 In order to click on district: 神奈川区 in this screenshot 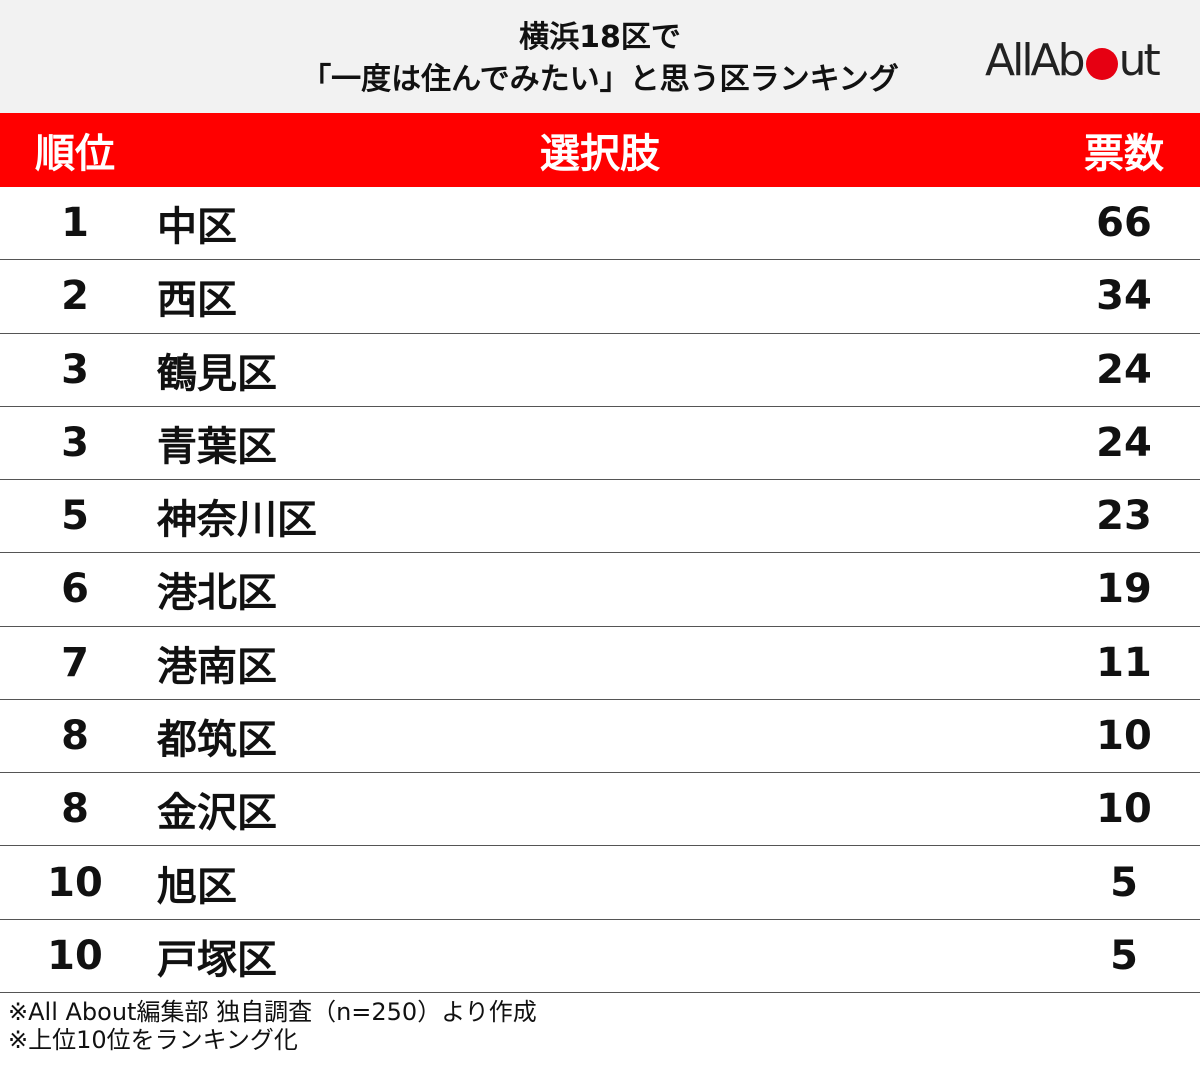, I will do `click(237, 520)`.